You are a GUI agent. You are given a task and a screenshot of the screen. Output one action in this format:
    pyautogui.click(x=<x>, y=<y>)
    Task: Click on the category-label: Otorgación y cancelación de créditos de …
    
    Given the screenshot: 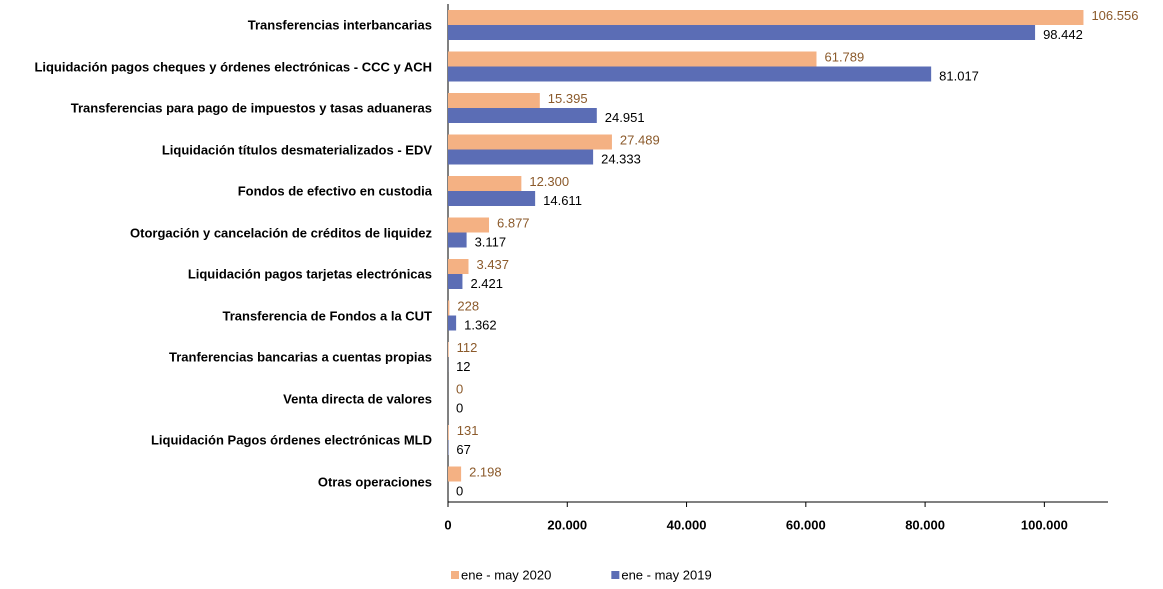 What is the action you would take?
    pyautogui.click(x=281, y=232)
    